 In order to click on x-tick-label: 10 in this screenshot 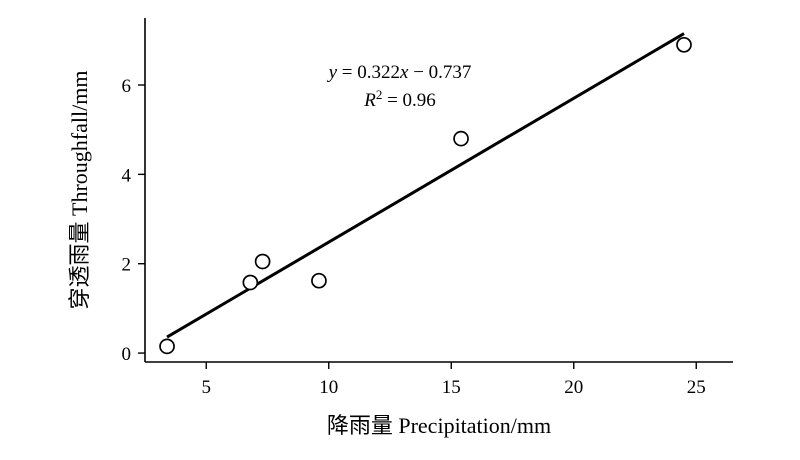, I will do `click(328, 387)`.